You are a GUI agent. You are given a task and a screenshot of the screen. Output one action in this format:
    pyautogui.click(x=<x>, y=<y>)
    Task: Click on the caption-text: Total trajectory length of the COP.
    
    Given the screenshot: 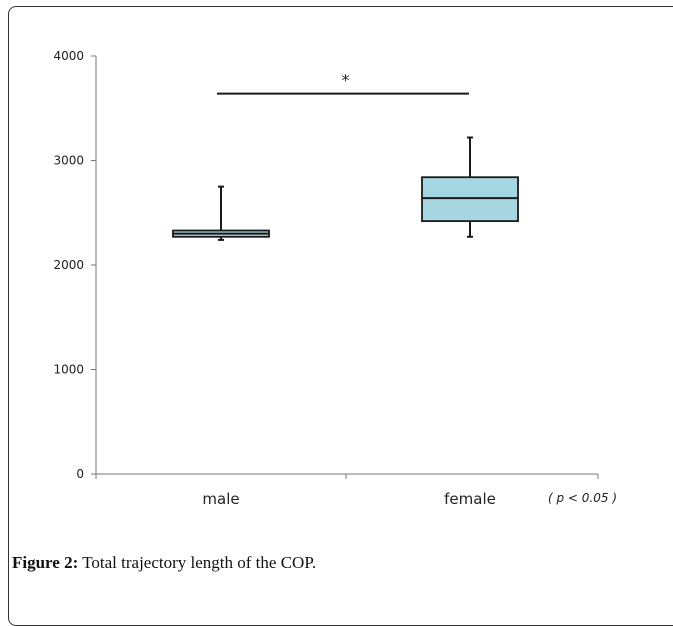 What is the action you would take?
    pyautogui.click(x=197, y=562)
    